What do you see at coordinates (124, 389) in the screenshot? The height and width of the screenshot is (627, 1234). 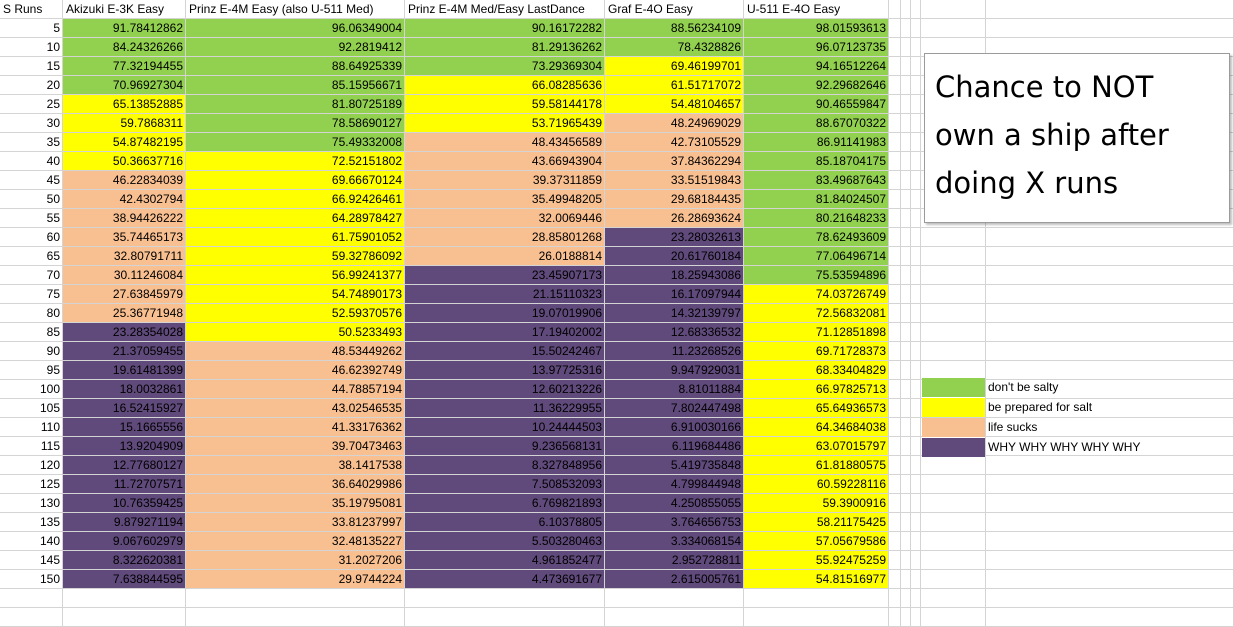 I see `probability-cell: 18.0032861` at bounding box center [124, 389].